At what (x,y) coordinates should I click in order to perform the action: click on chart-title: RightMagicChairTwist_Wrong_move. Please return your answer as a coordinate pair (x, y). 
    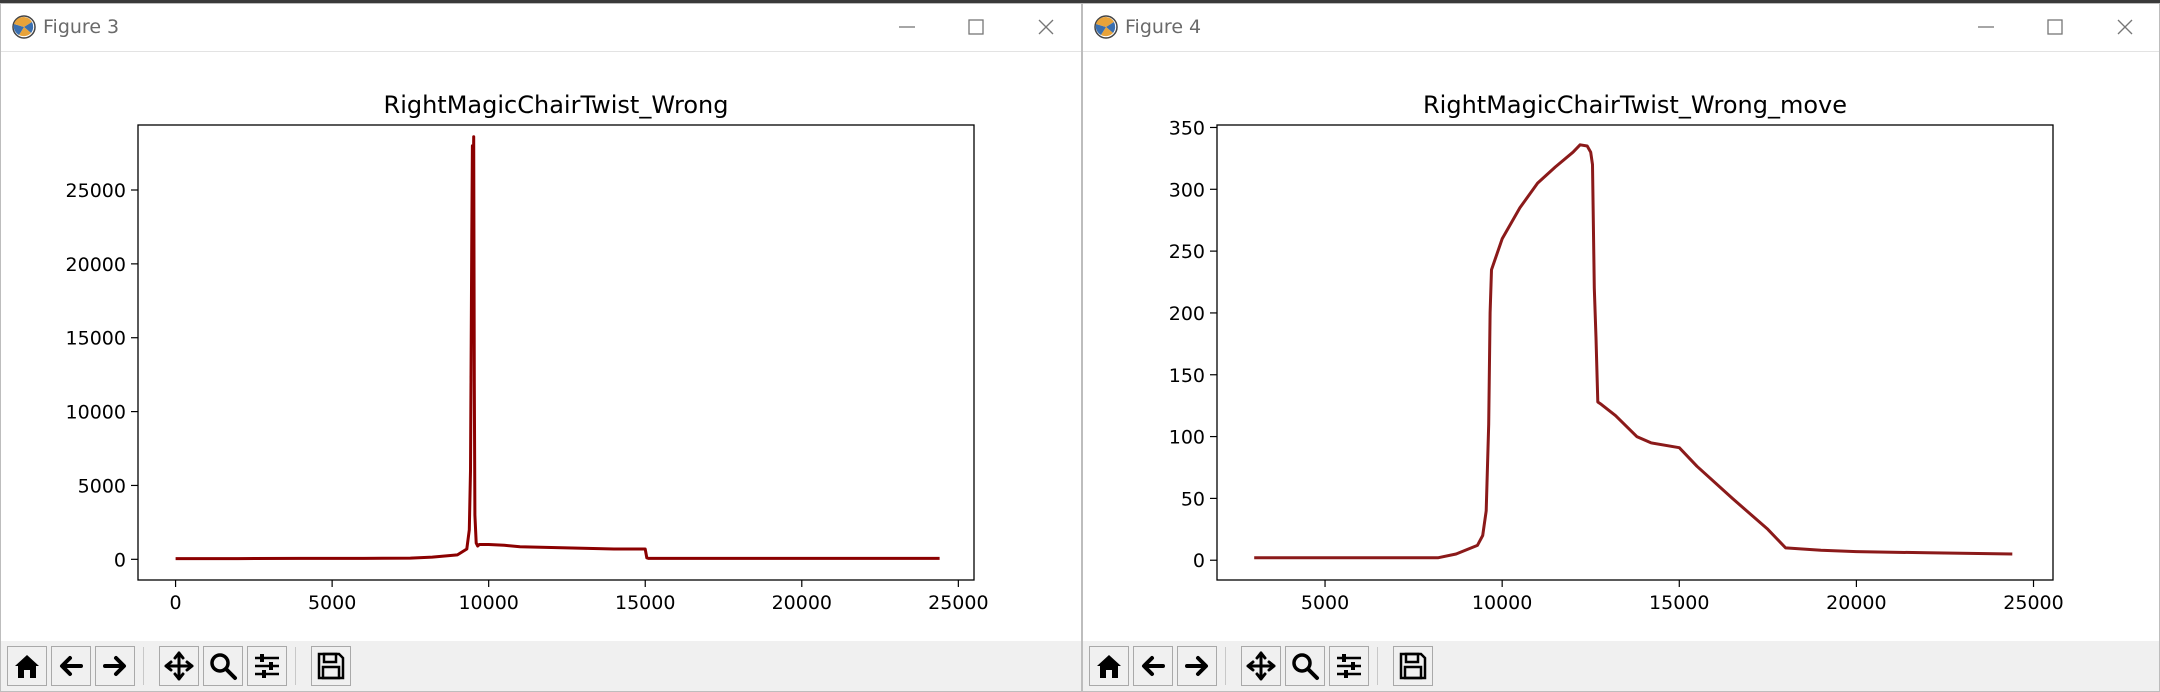
    Looking at the image, I should click on (1635, 105).